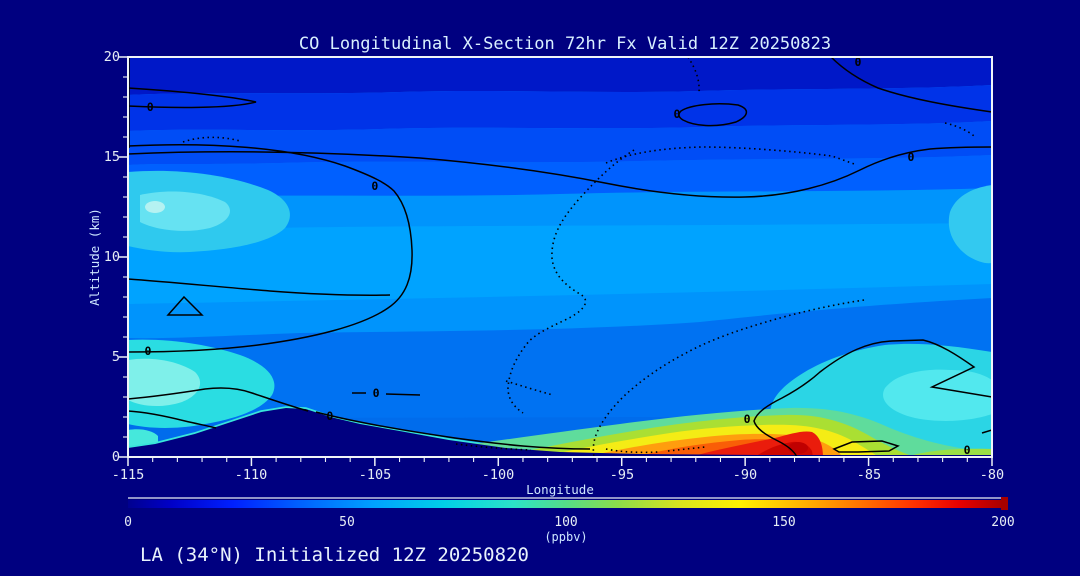  What do you see at coordinates (1002, 522) in the screenshot?
I see `colorbar-tick-label: 200` at bounding box center [1002, 522].